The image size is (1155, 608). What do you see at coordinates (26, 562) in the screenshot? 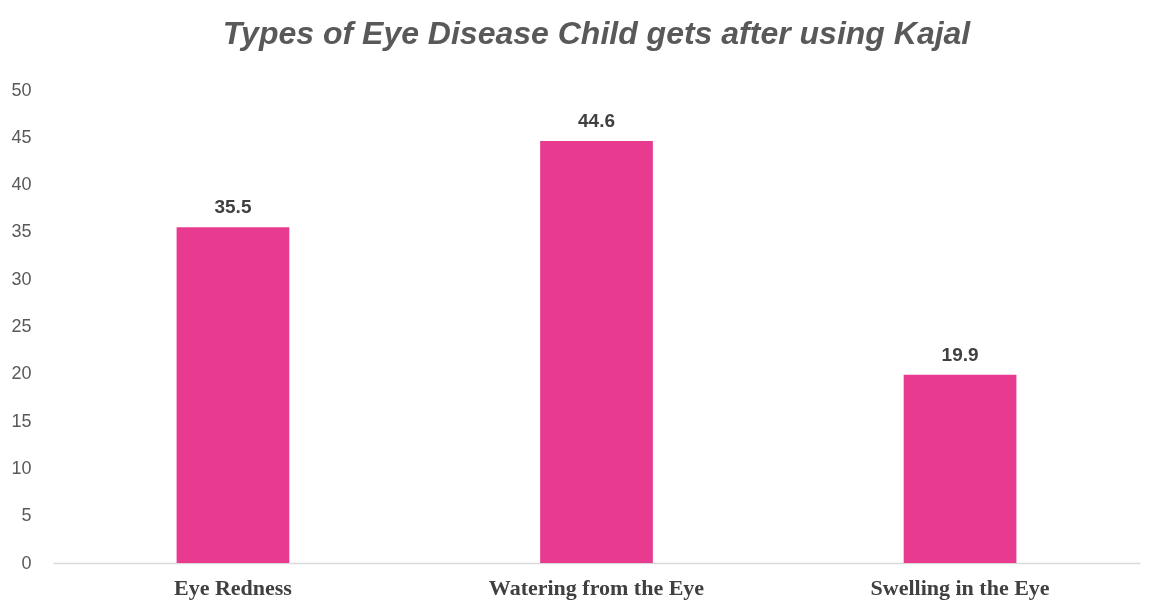
I see `y-tick-label: 0` at bounding box center [26, 562].